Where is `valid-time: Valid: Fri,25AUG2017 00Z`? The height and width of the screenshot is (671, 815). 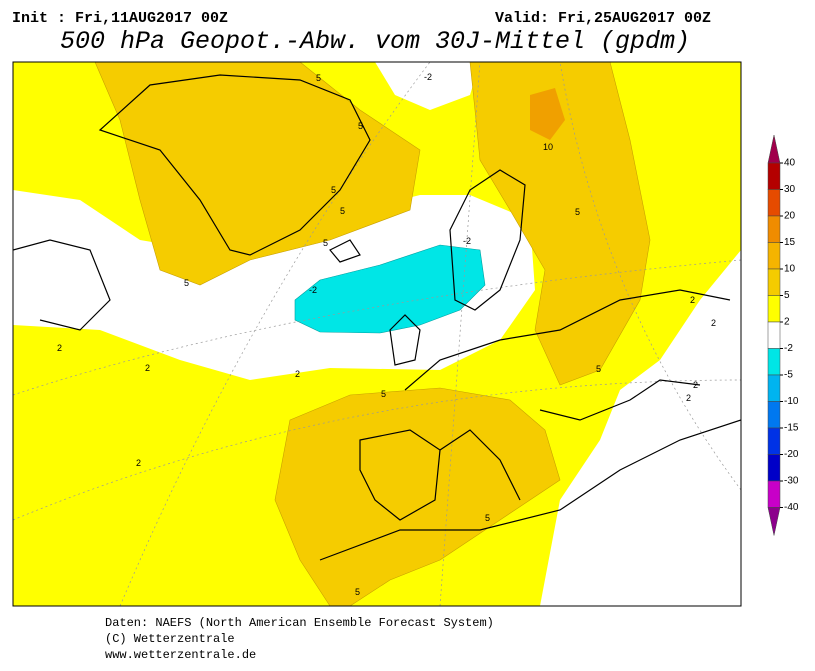 valid-time: Valid: Fri,25AUG2017 00Z is located at coordinates (603, 18).